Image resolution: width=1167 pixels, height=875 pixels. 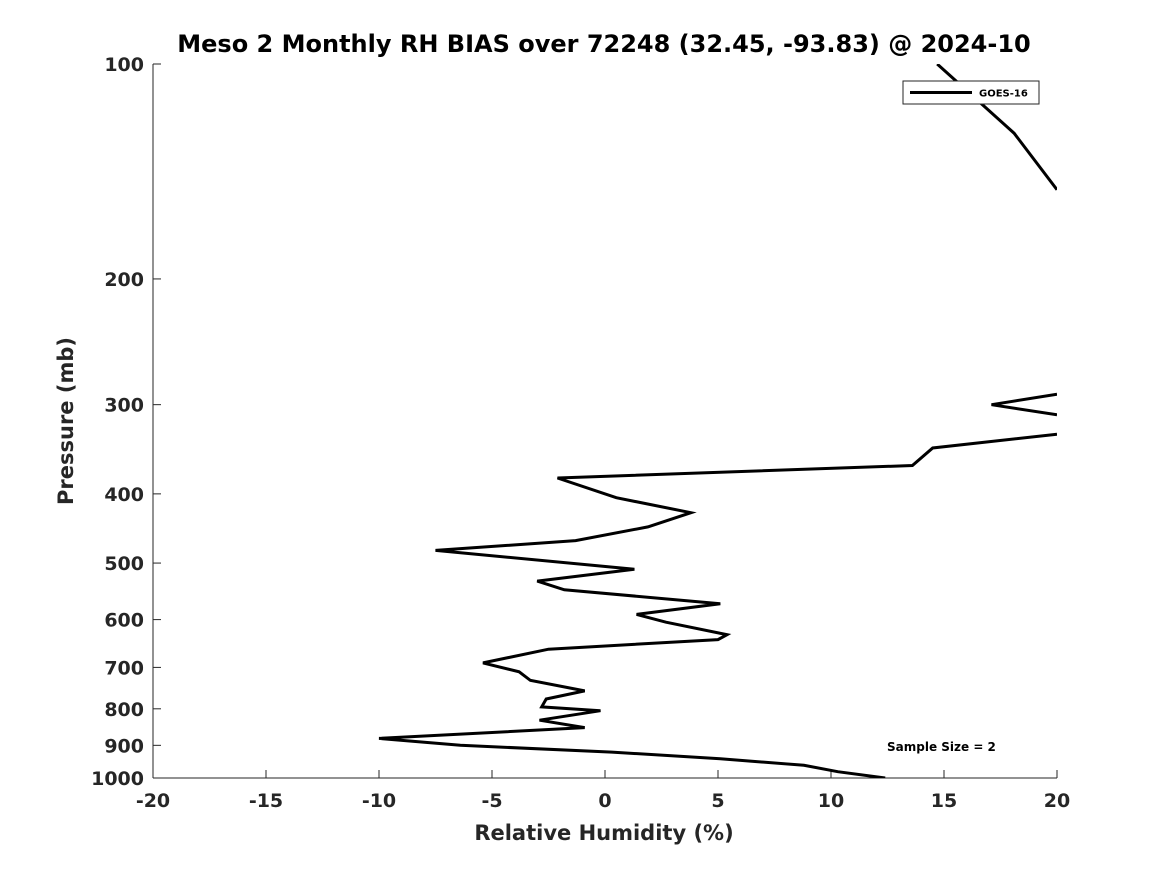 What do you see at coordinates (124, 710) in the screenshot?
I see `y-tick-label: 800` at bounding box center [124, 710].